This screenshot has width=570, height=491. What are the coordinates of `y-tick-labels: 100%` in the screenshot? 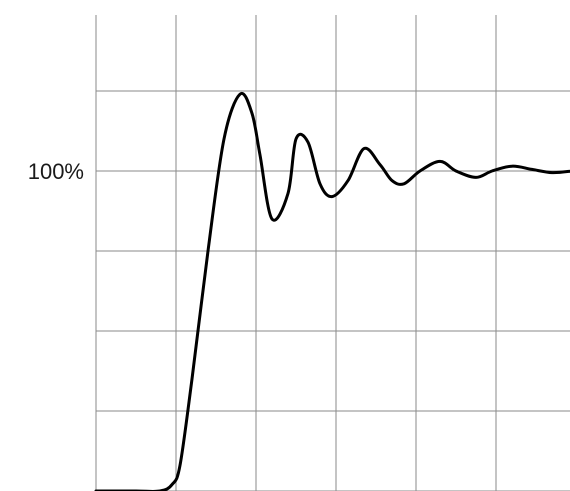 It's located at (56, 171).